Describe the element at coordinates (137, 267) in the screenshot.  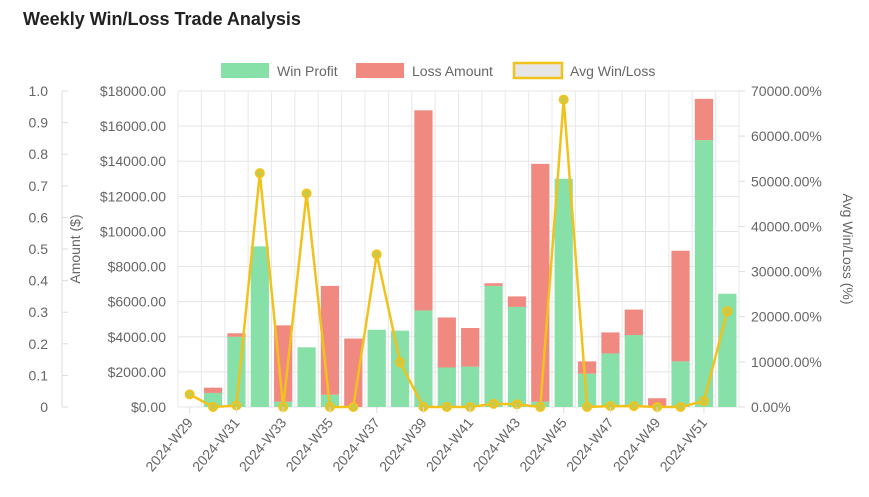
I see `y-tick-label: $8000.00` at that location.